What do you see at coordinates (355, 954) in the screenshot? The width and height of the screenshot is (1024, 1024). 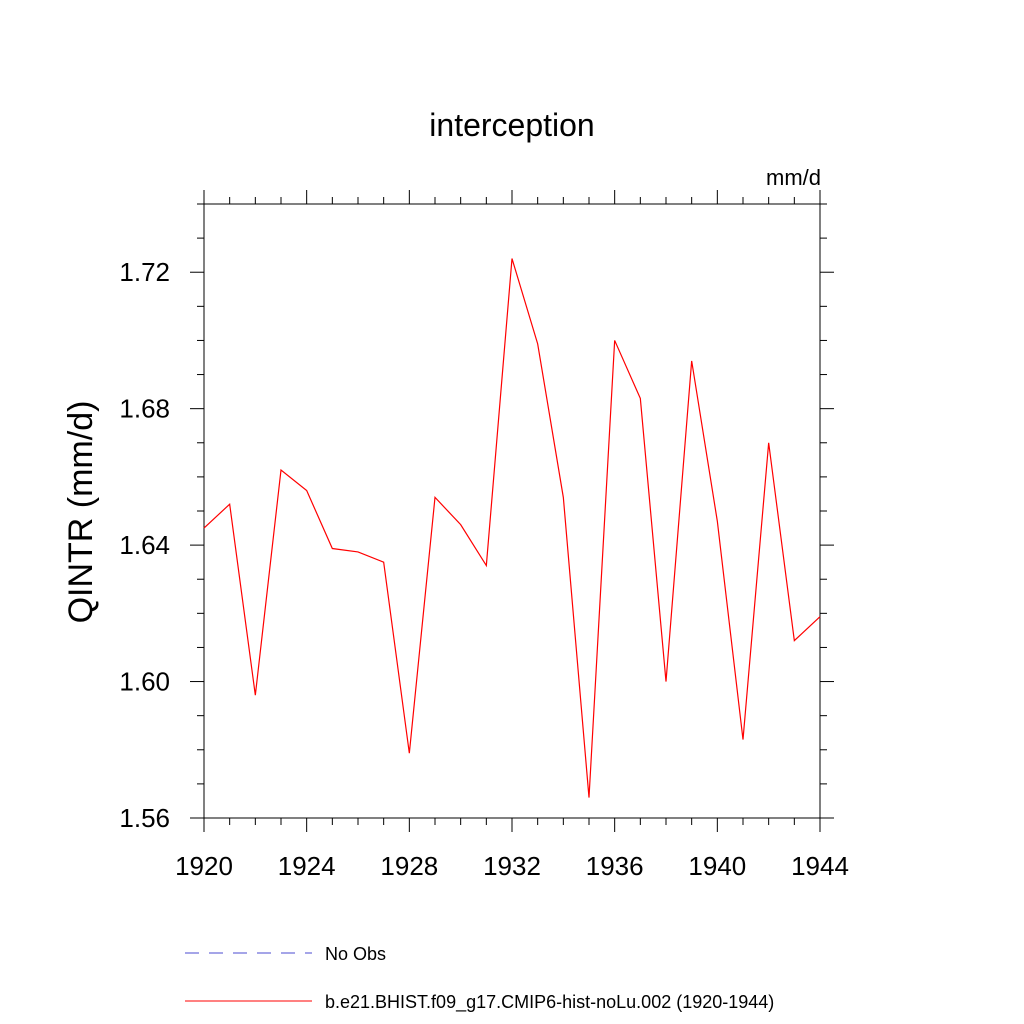 I see `legend-label-no-obs: No Obs` at bounding box center [355, 954].